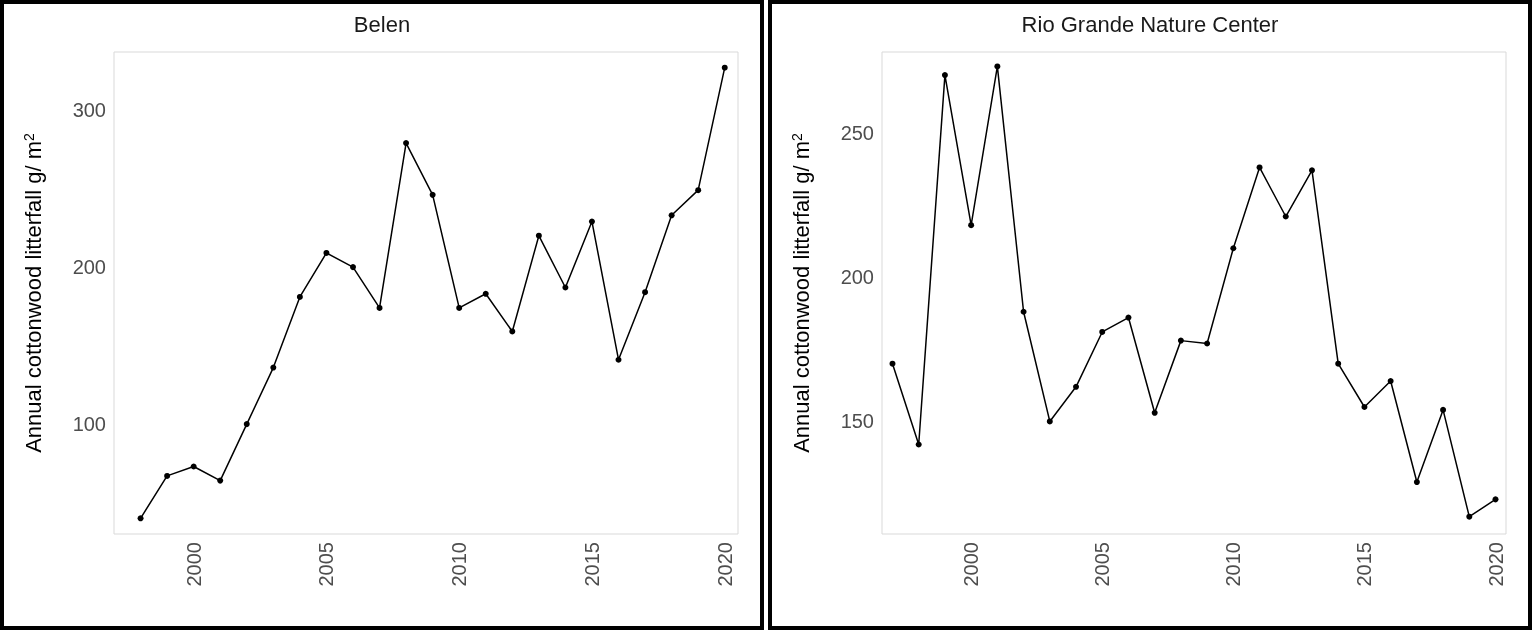  Describe the element at coordinates (1150, 24) in the screenshot. I see `chart-title: Rio Grande Nature Center` at that location.